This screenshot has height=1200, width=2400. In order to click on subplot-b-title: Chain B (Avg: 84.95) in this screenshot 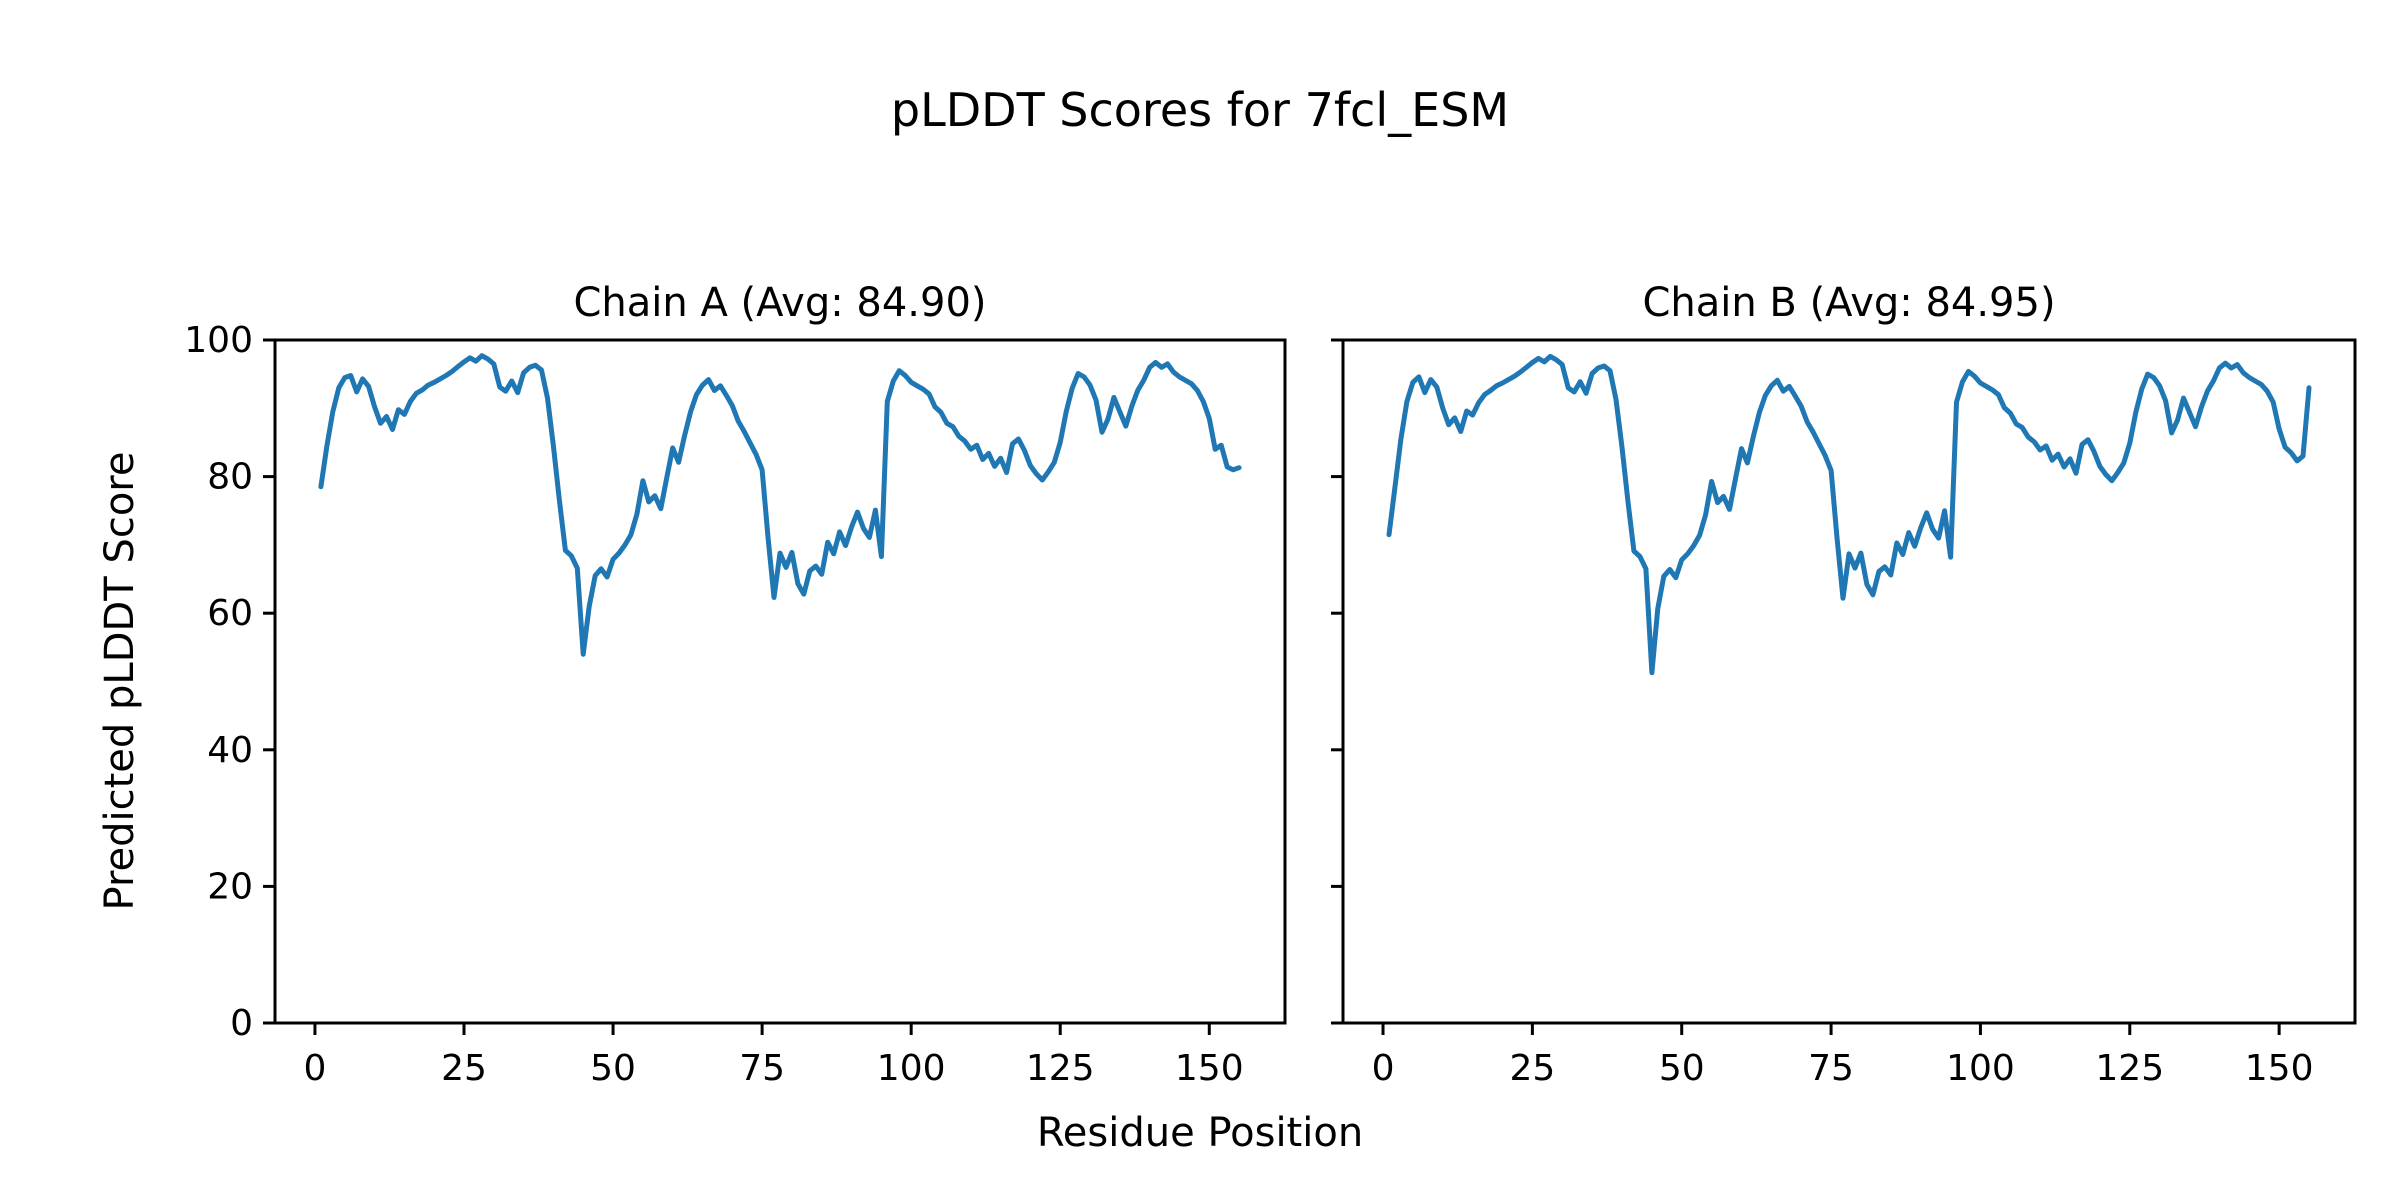, I will do `click(1848, 303)`.